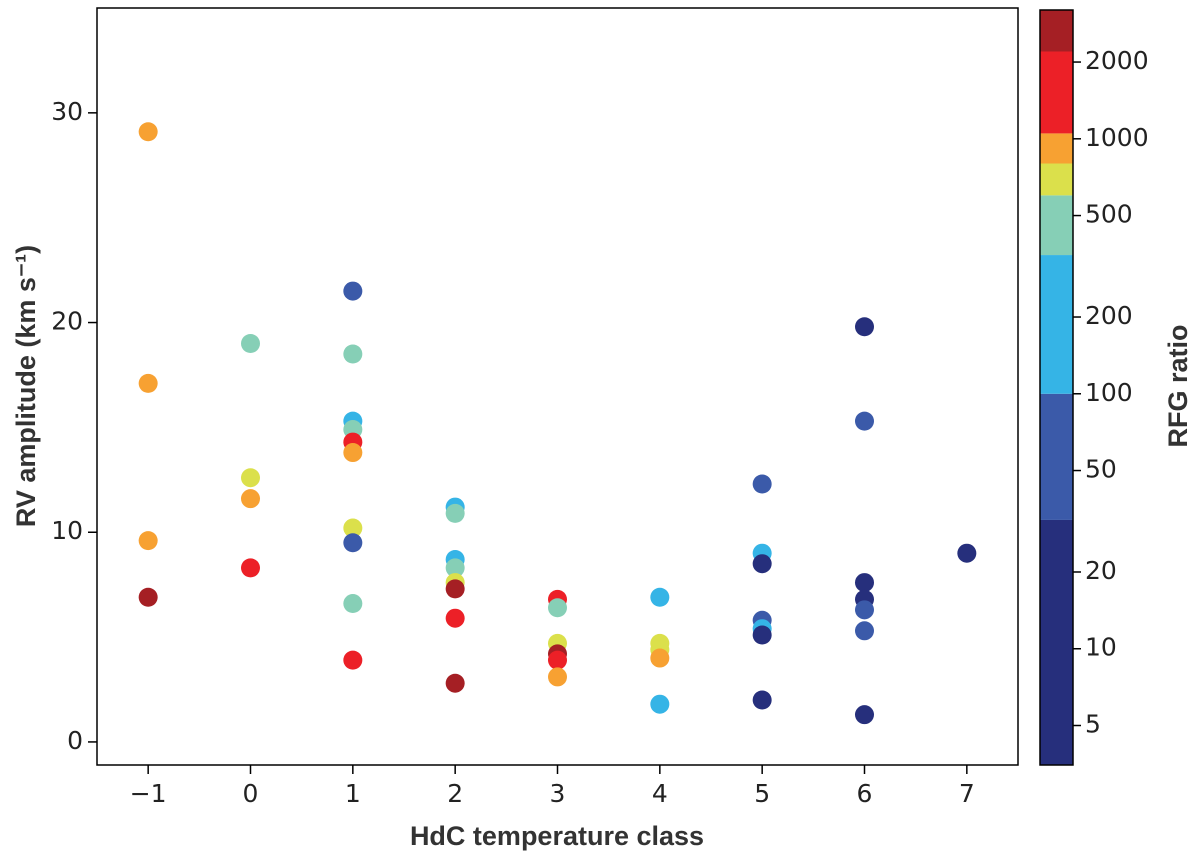  What do you see at coordinates (762, 793) in the screenshot?
I see `x-tick-label: 5` at bounding box center [762, 793].